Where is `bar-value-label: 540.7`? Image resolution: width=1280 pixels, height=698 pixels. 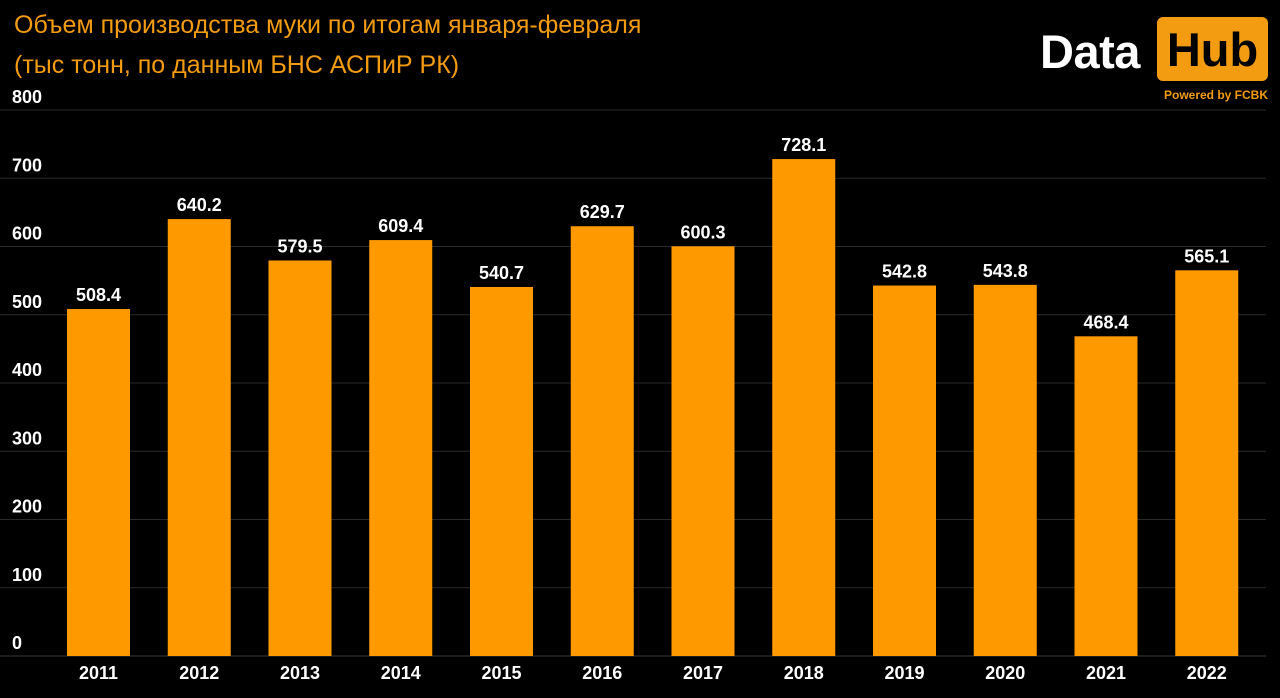 bar-value-label: 540.7 is located at coordinates (501, 273).